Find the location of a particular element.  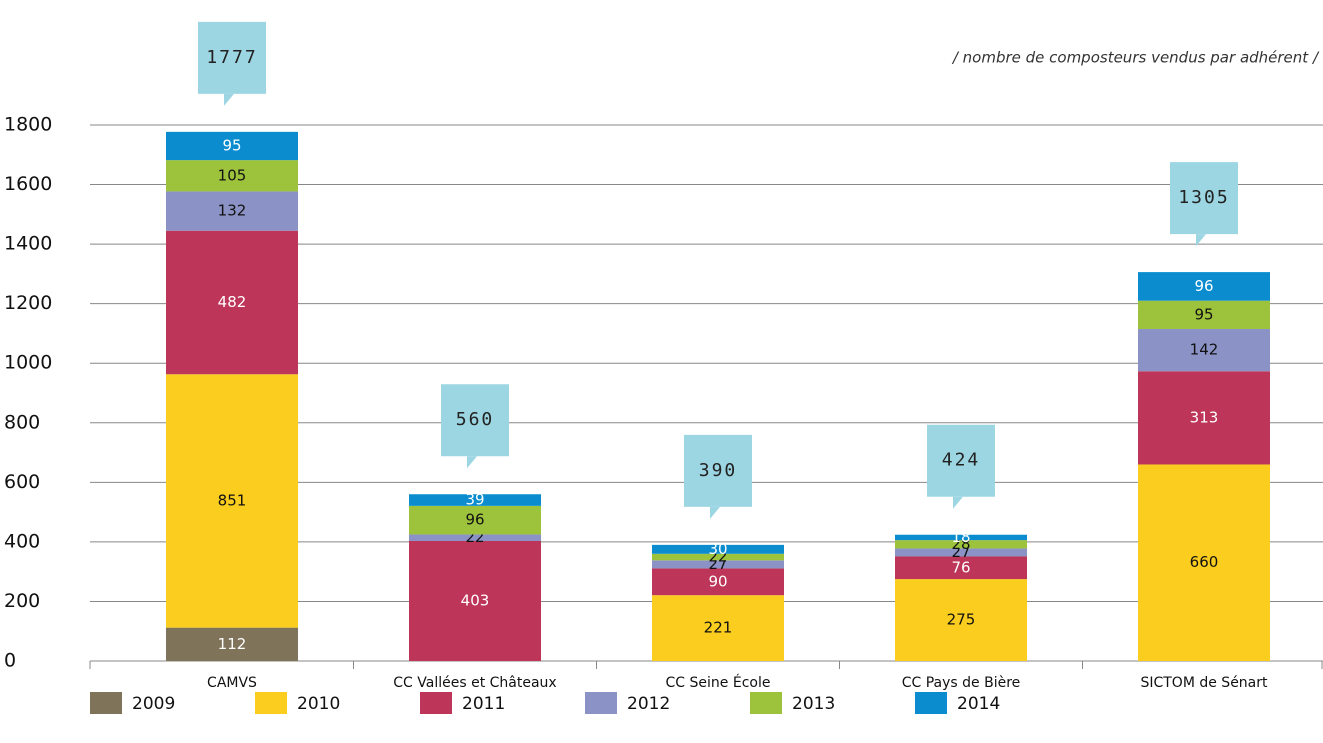

value-label: 851 is located at coordinates (232, 500).